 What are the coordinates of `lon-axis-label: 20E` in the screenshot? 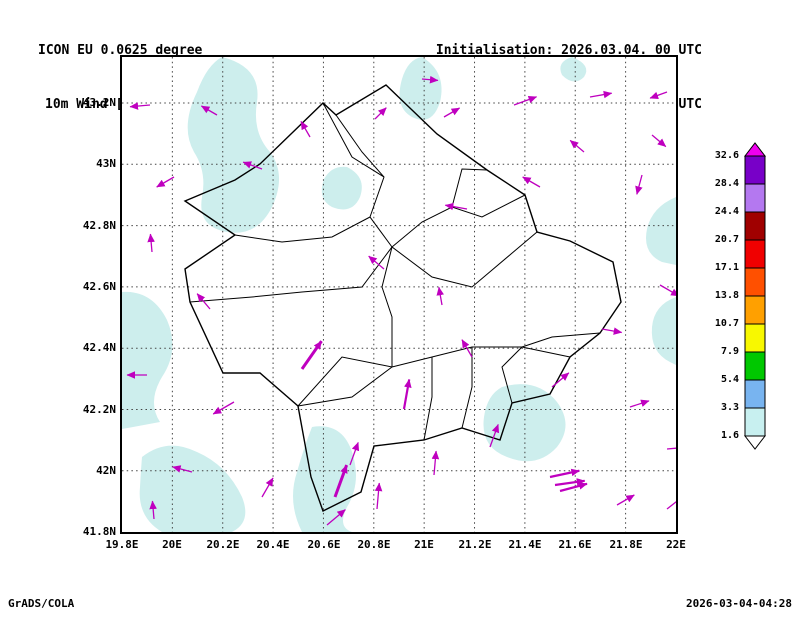 It's located at (172, 544).